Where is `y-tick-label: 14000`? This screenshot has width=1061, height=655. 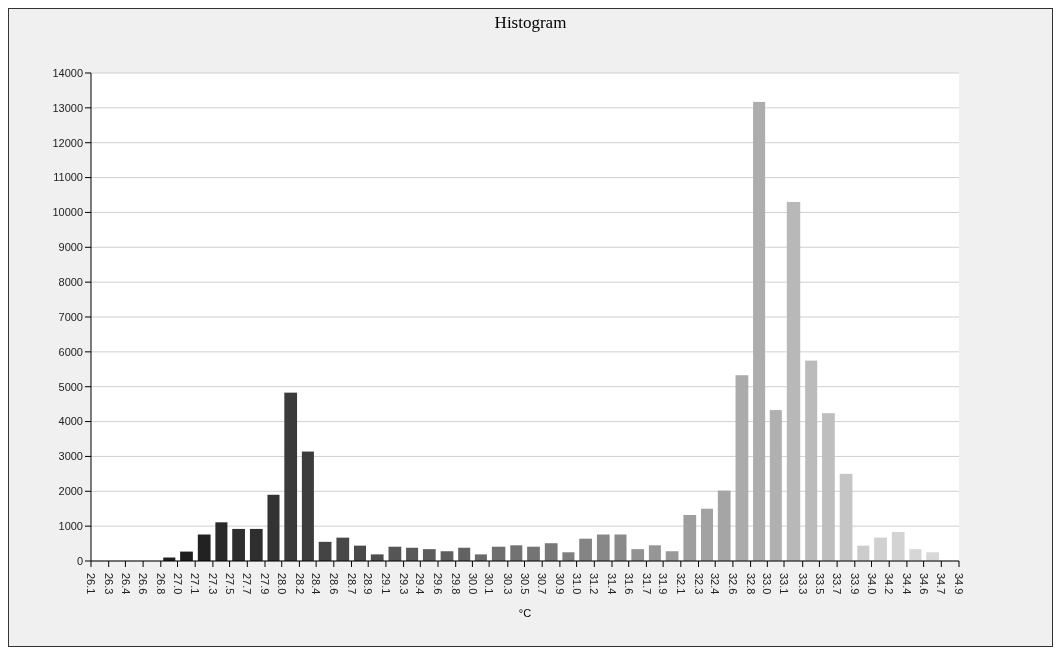
y-tick-label: 14000 is located at coordinates (67, 72).